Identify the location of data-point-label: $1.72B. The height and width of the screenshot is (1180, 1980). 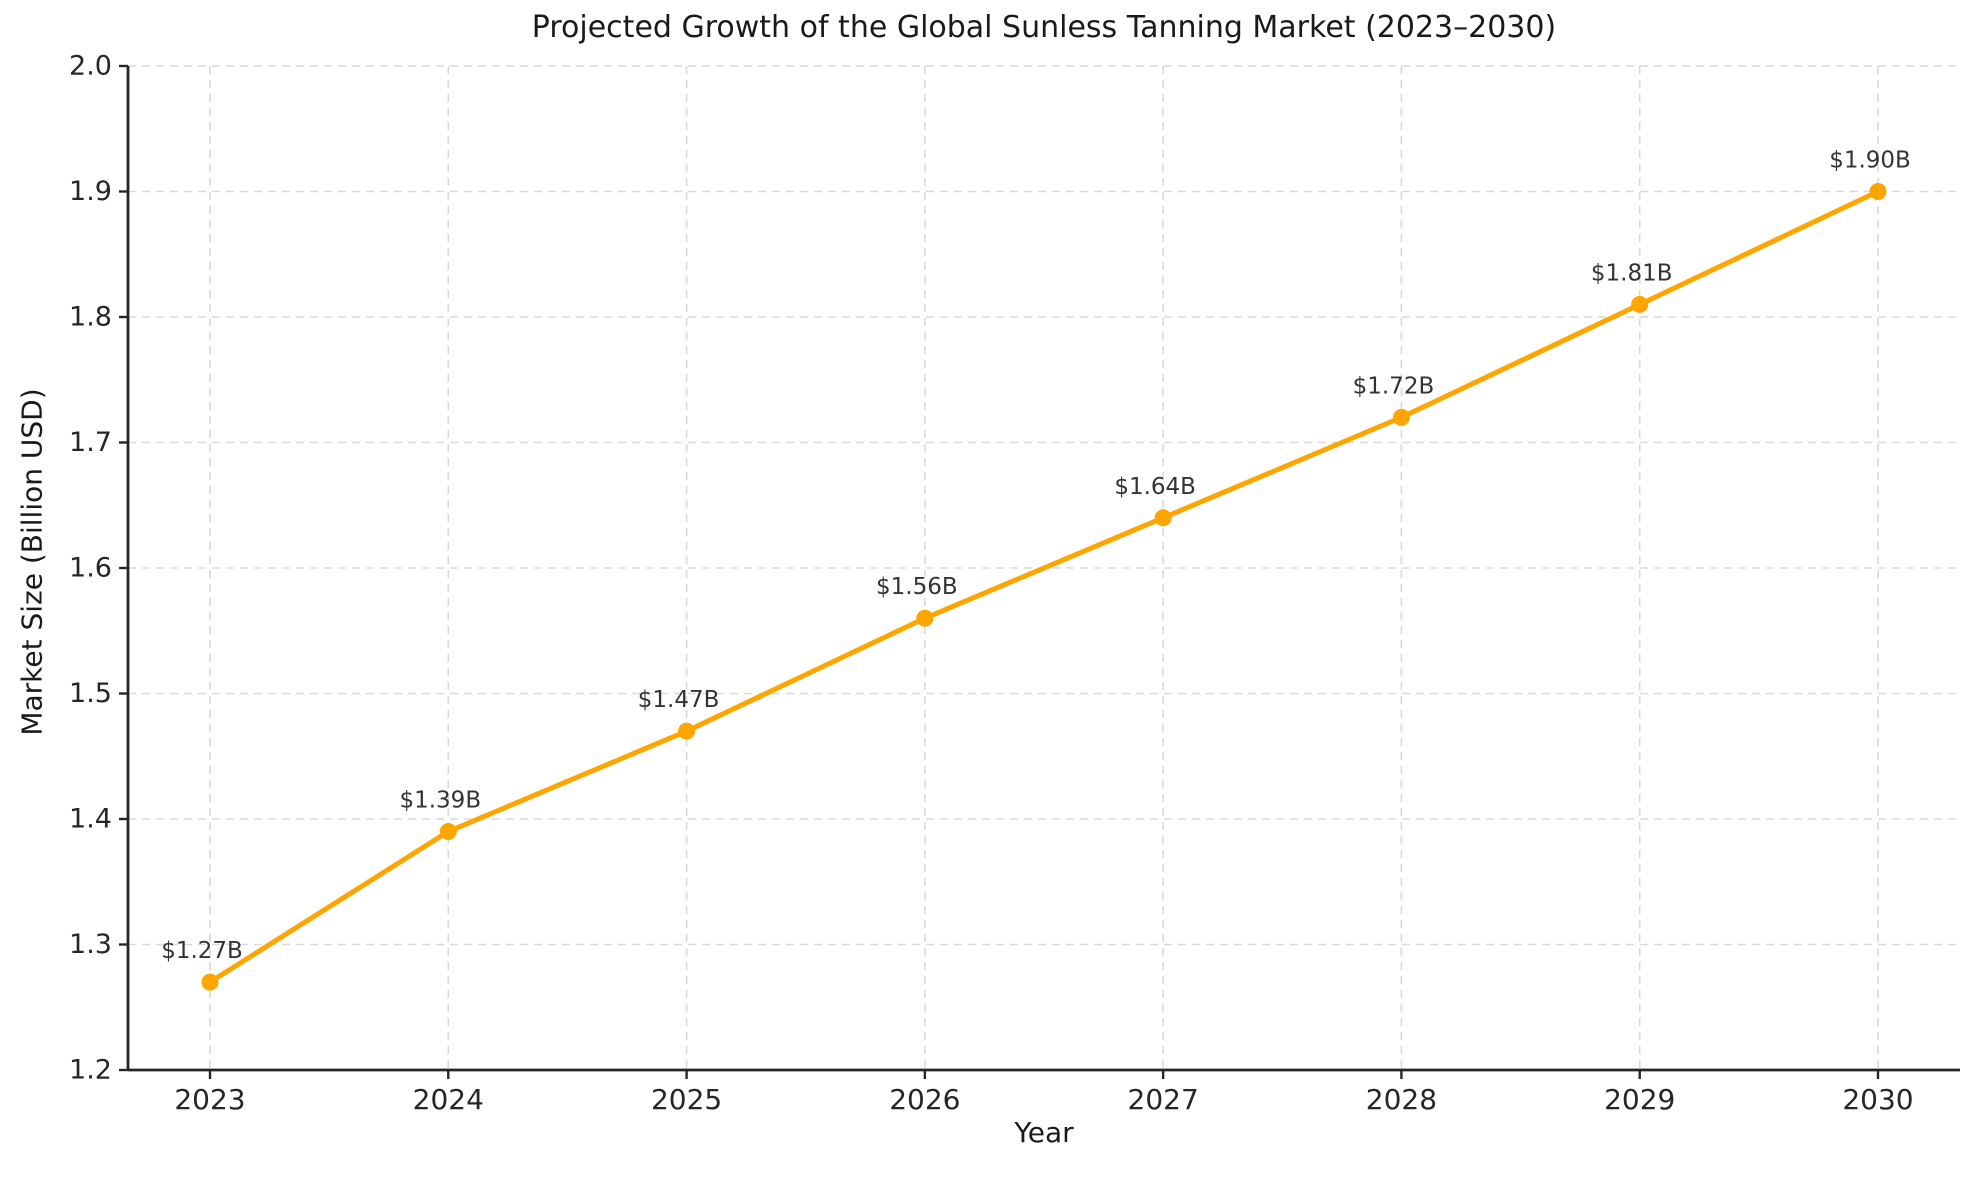
(1394, 386).